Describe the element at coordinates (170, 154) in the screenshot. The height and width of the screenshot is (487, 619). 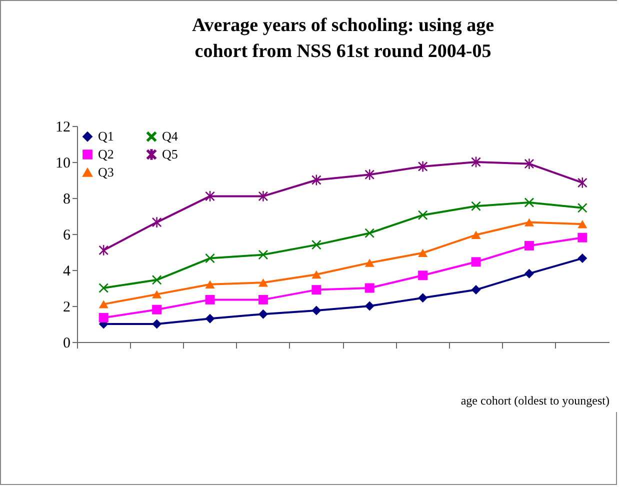
I see `legend-label: Q5` at that location.